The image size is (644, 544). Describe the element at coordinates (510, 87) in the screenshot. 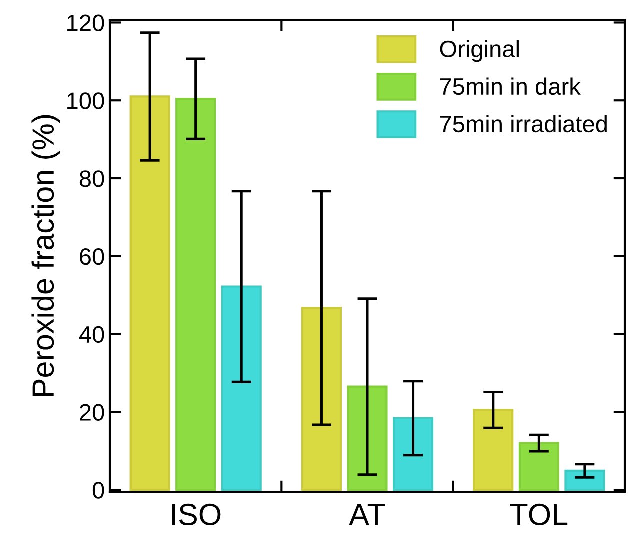

I see `legend-label: 75min in dark` at that location.